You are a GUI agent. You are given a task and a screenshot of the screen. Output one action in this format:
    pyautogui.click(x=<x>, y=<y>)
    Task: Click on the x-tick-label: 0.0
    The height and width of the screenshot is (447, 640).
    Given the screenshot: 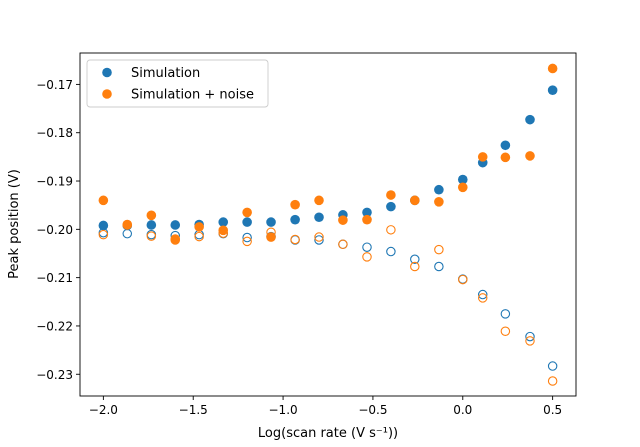 What is the action you would take?
    pyautogui.click(x=462, y=410)
    